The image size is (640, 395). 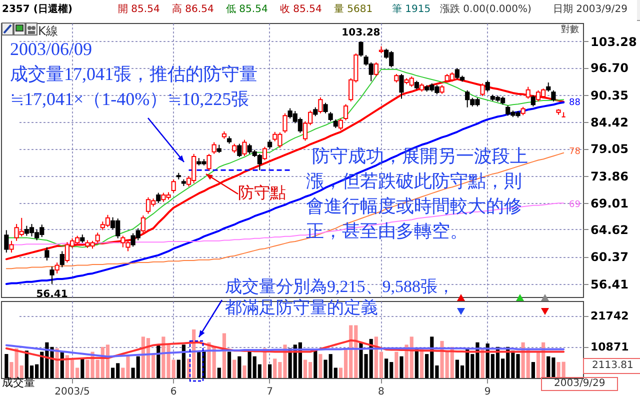 What do you see at coordinates (139, 9) in the screenshot?
I see `text: 開 85.54` at bounding box center [139, 9].